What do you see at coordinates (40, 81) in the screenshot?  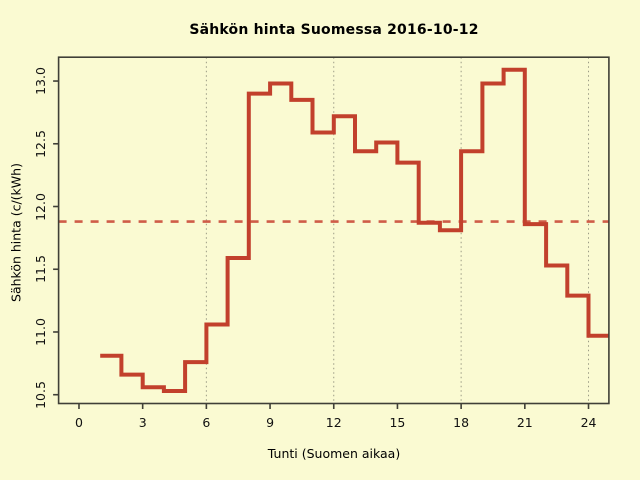 I see `y-tick-label: 13.0` at bounding box center [40, 81].